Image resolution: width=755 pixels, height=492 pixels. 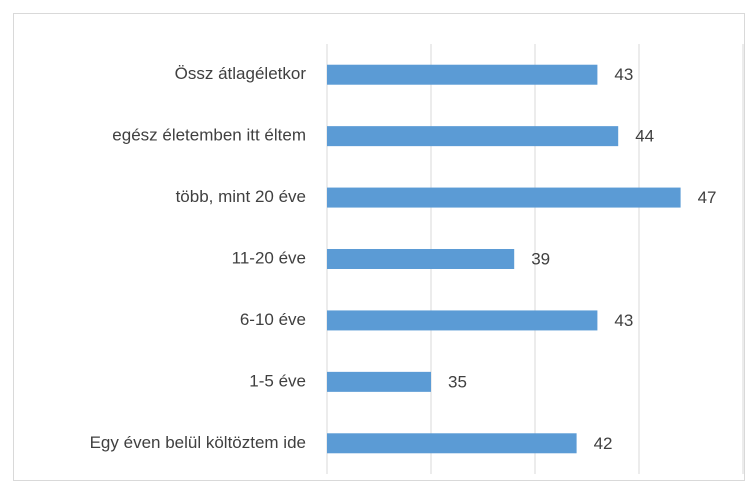 I want to click on y-tick-label: Össz átlagéletkor, so click(x=241, y=73).